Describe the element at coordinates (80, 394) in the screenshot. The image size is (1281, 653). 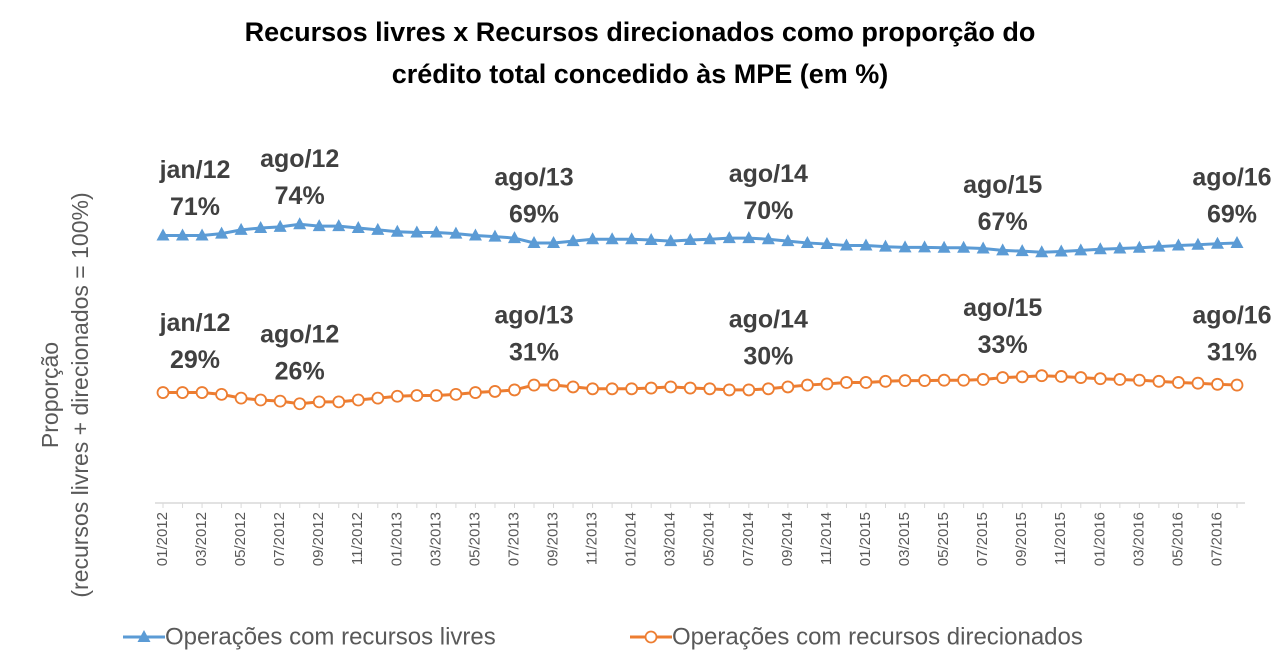
I see `y-axis-label: (recursos livres + direcionados = 100%)` at that location.